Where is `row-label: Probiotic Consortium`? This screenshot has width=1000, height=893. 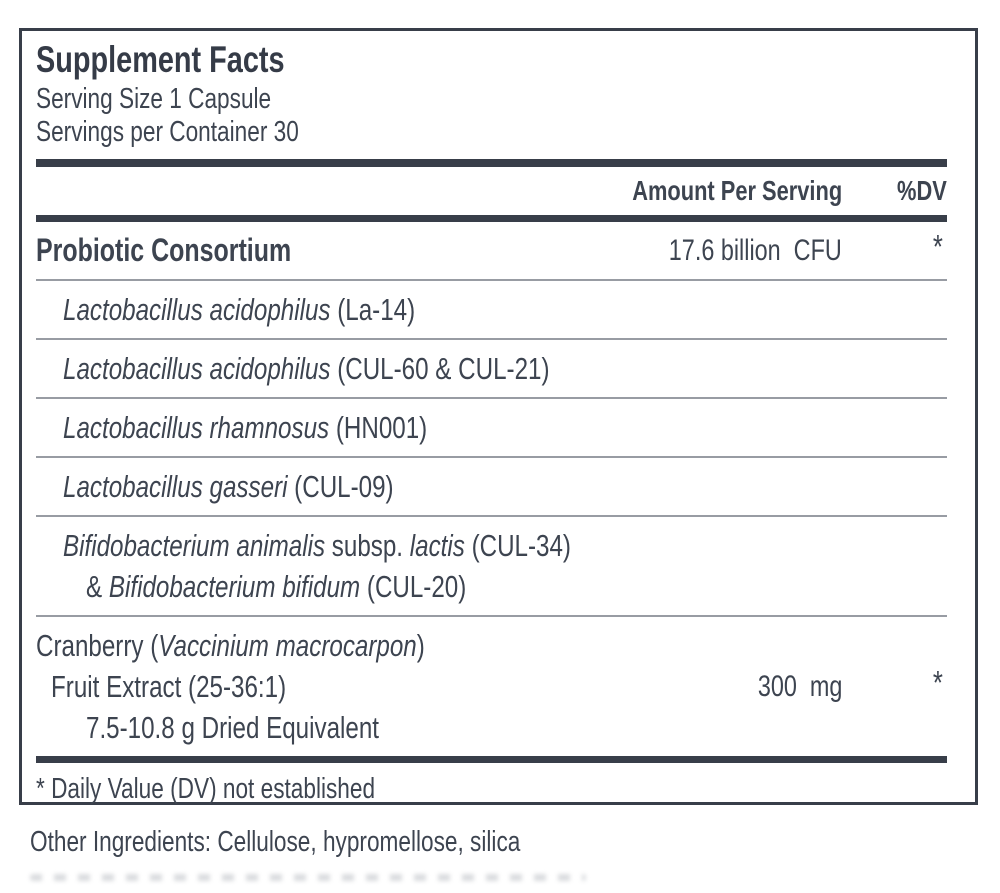
row-label: Probiotic Consortium is located at coordinates (163, 250).